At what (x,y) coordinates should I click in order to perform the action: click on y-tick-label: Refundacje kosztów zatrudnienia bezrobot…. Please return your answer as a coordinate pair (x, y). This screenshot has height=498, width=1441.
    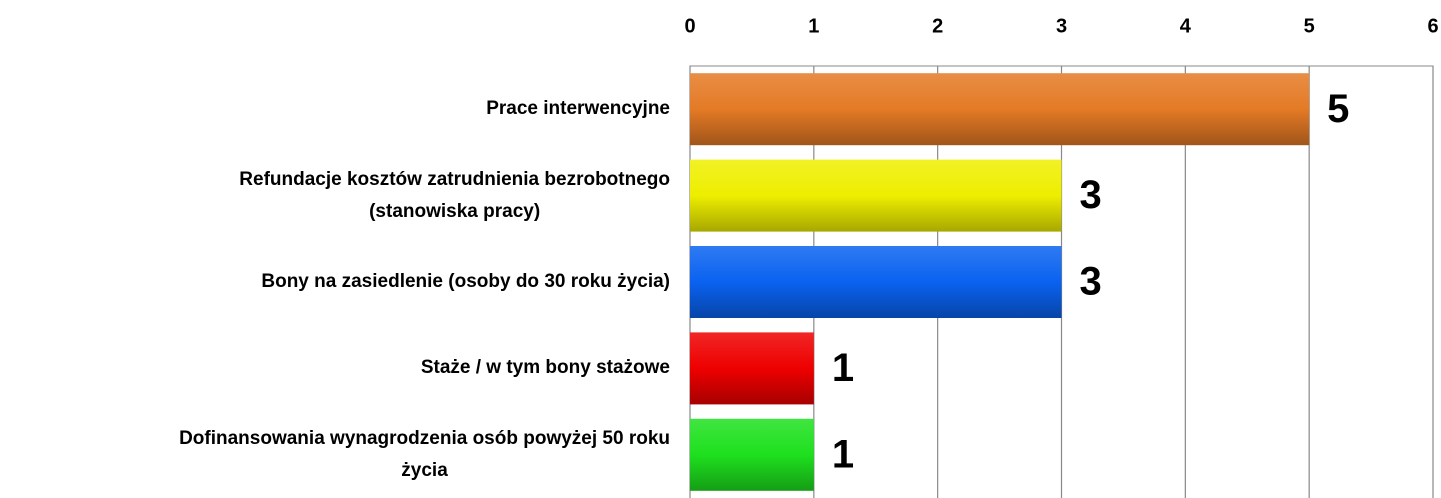
    Looking at the image, I should click on (454, 195).